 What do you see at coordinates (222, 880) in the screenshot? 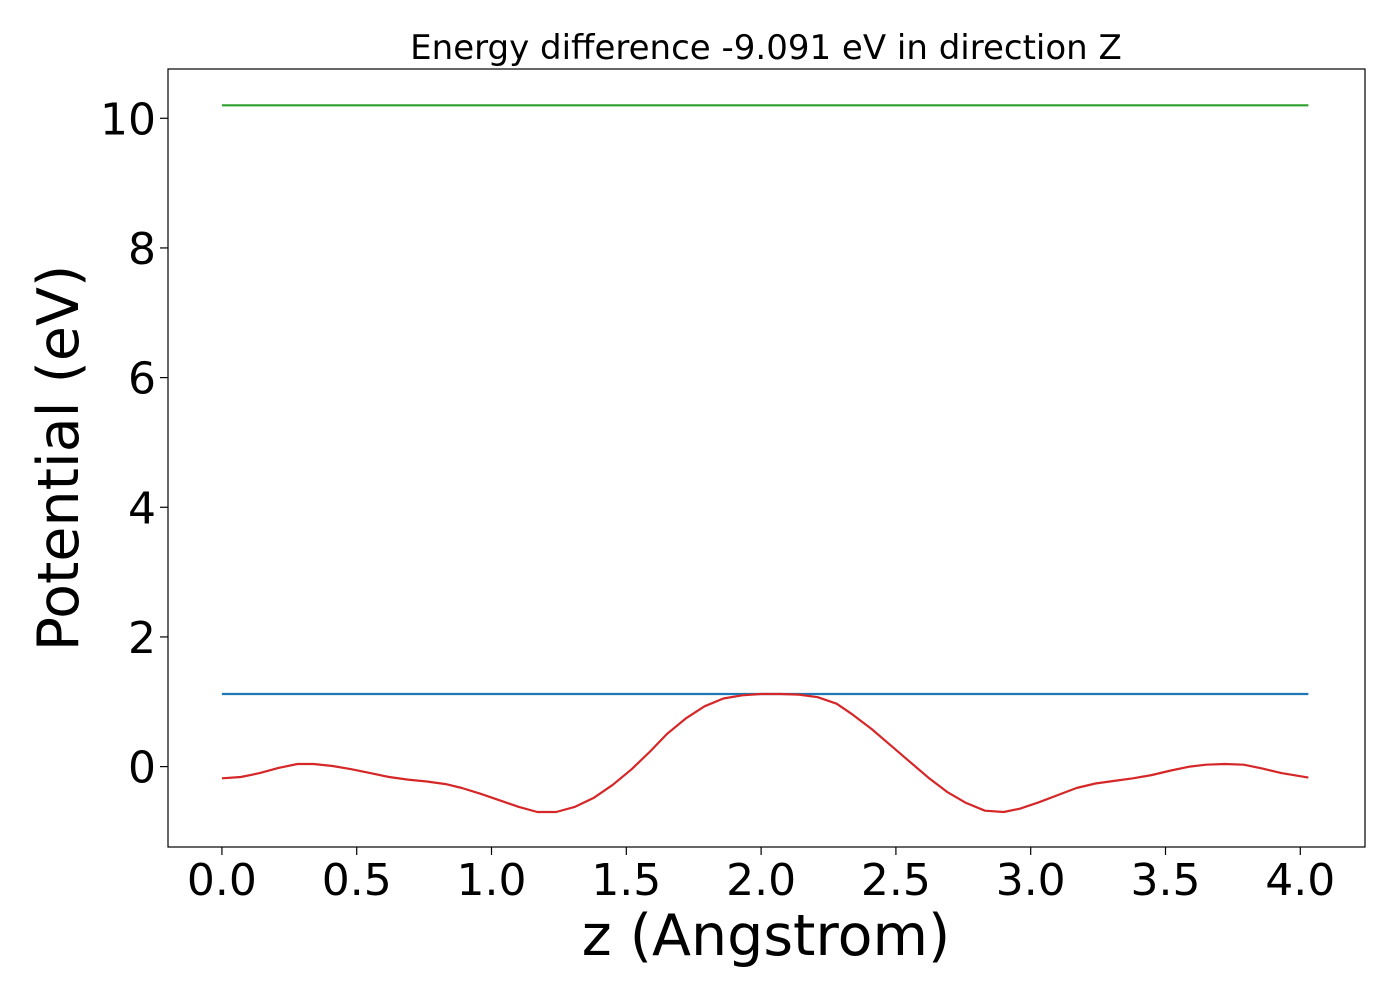
I see `x-tick-label: 0.0` at bounding box center [222, 880].